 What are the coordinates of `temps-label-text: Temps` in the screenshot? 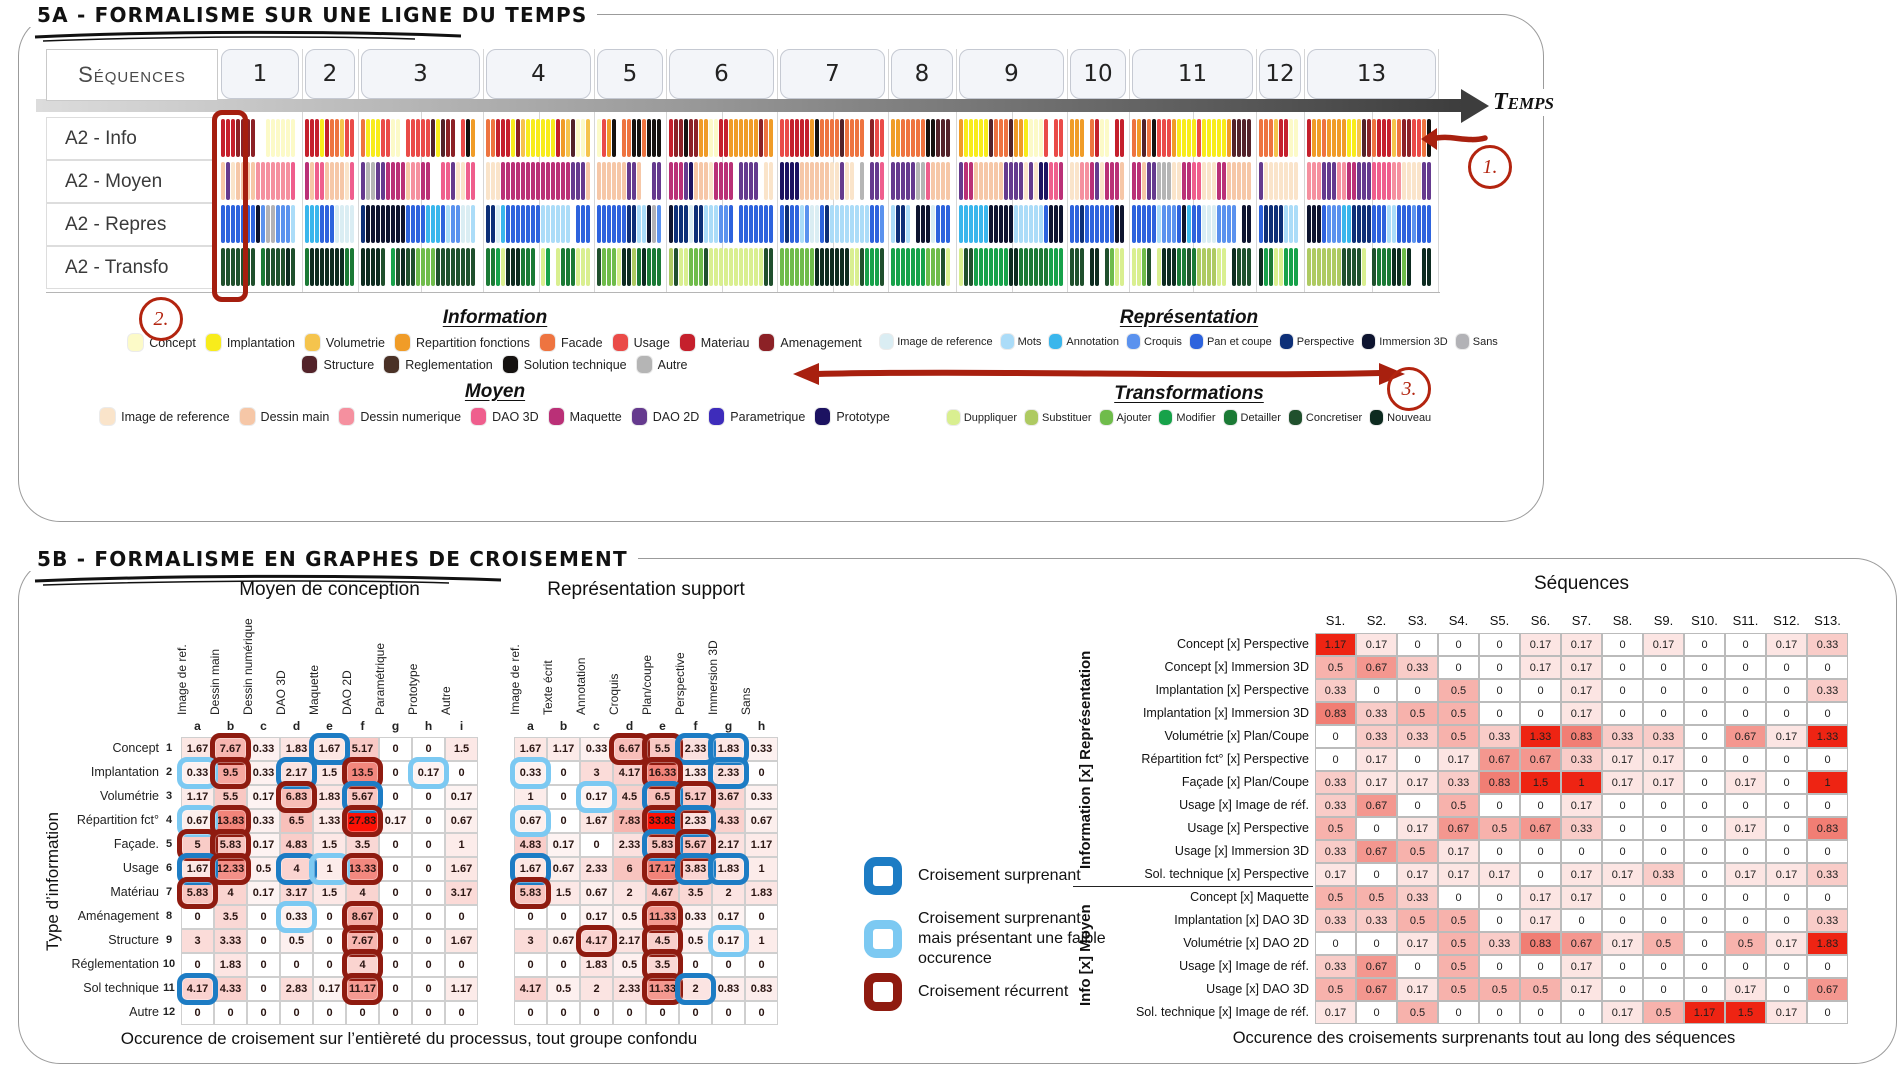 It's located at (1523, 102).